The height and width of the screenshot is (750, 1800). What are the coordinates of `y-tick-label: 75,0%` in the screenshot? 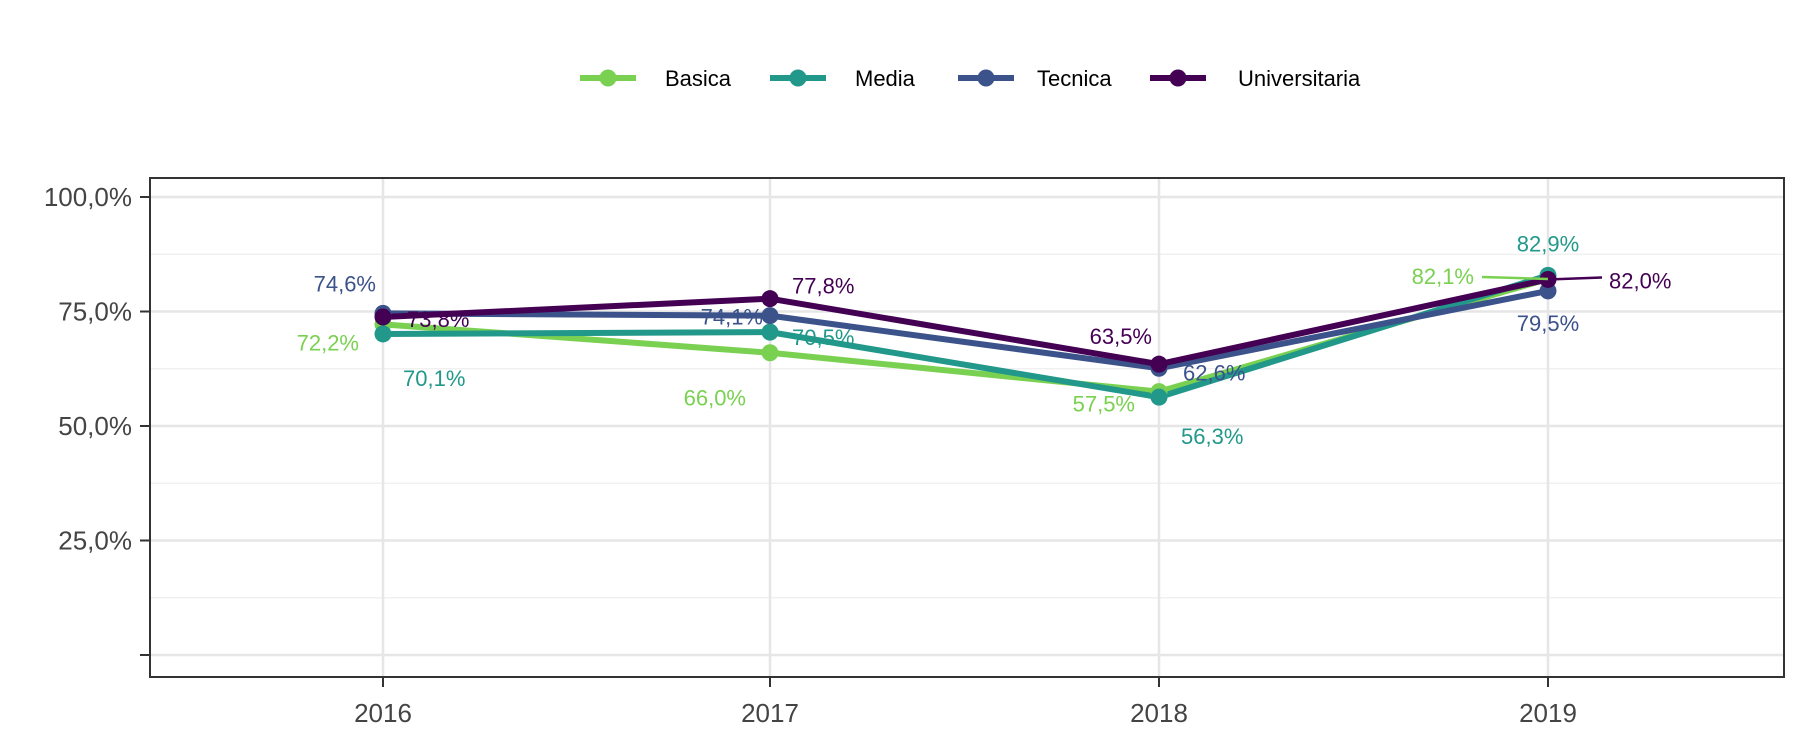 It's located at (95, 312).